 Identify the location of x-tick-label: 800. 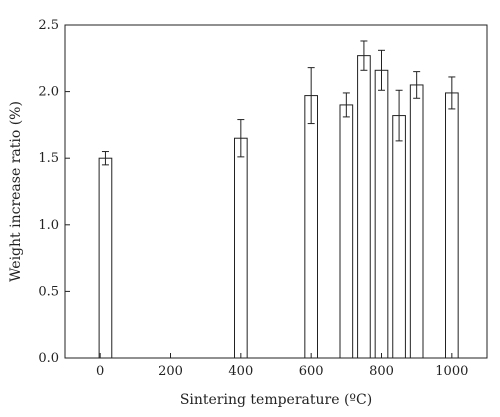
(381, 371).